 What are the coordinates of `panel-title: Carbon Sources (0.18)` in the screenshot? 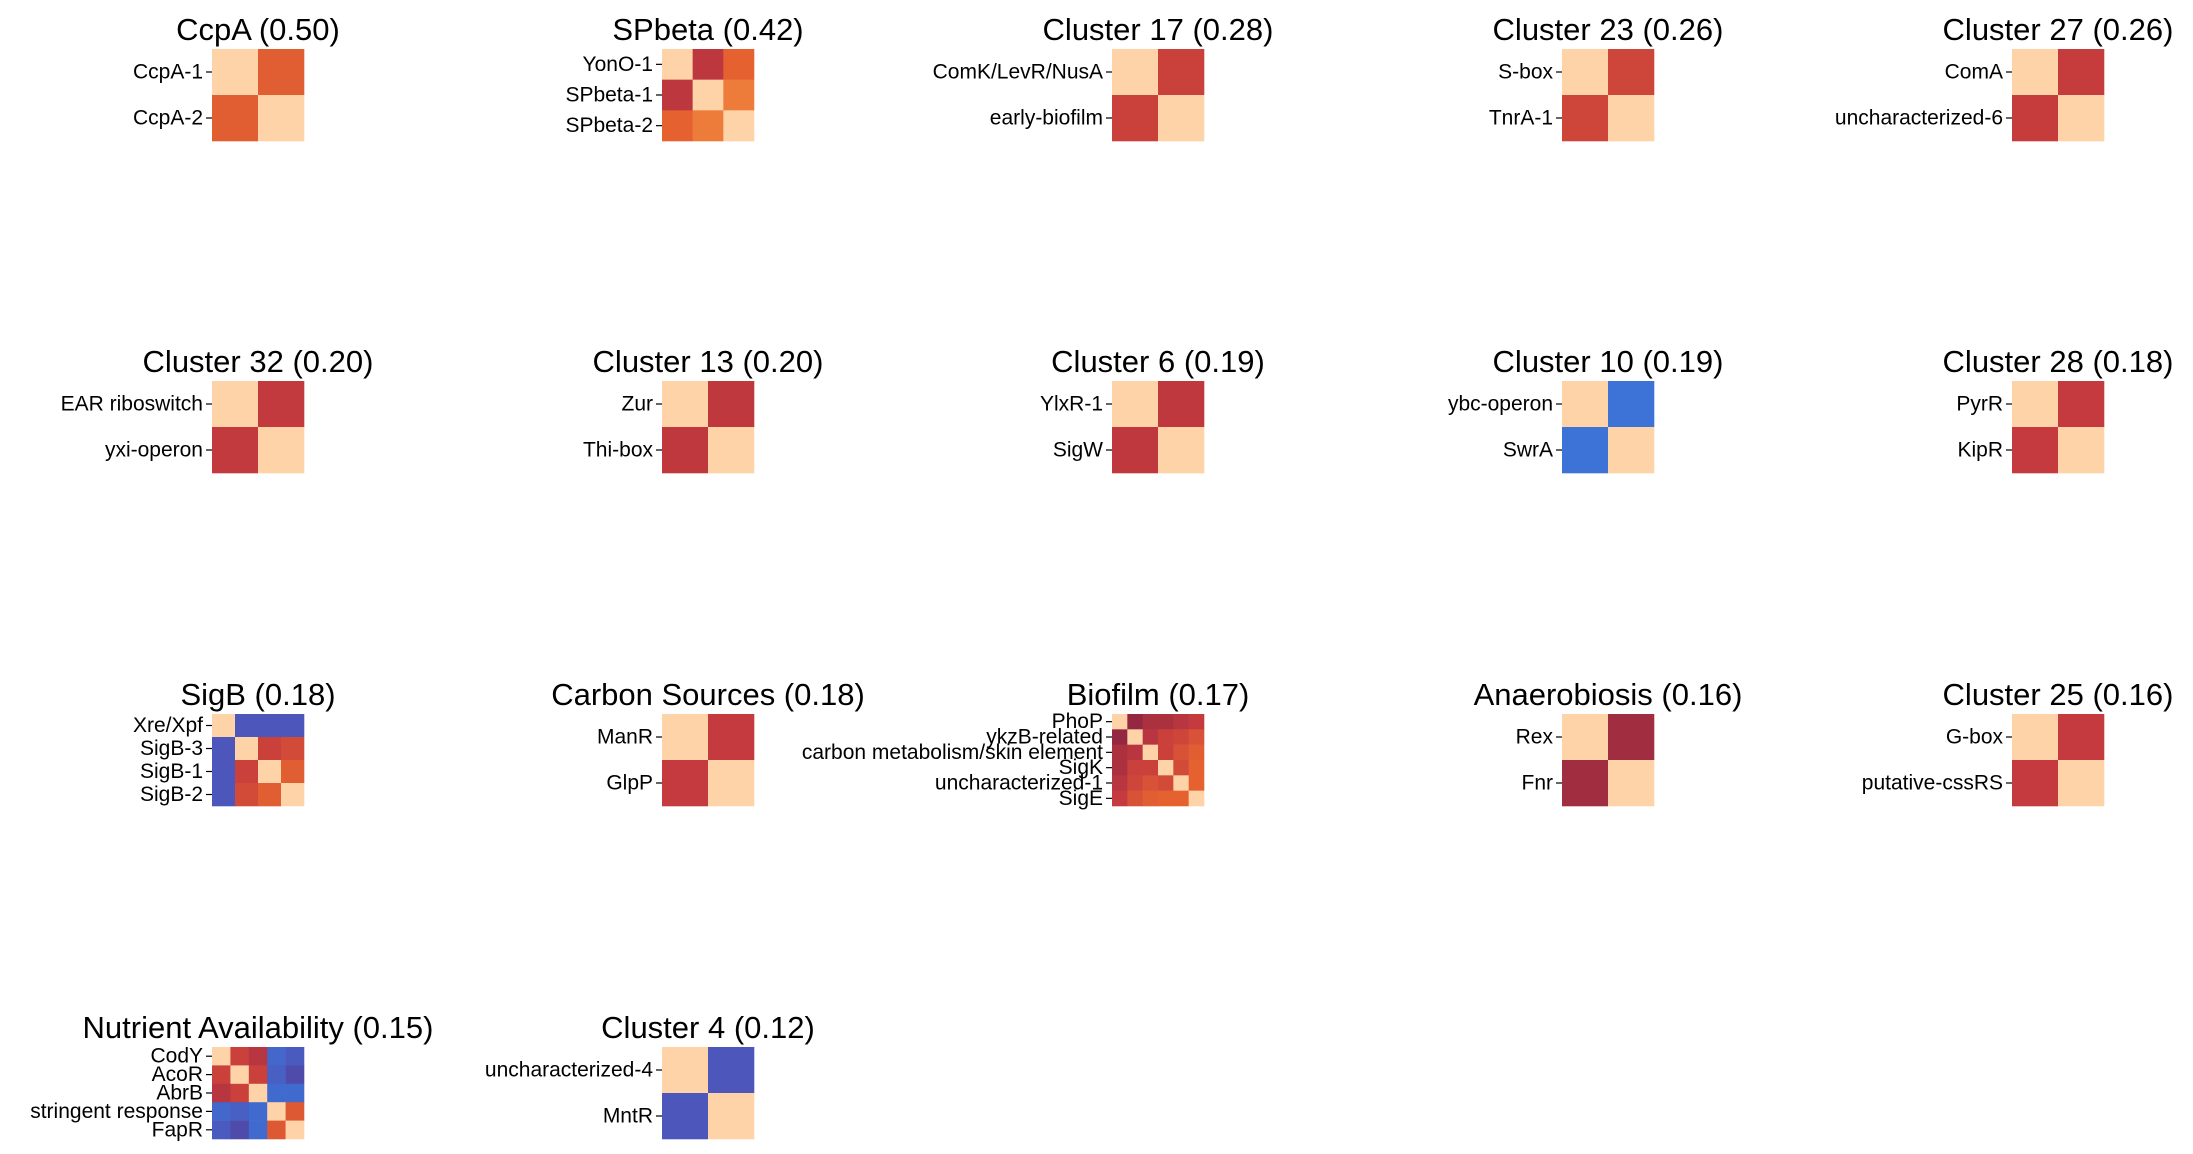 It's located at (708, 694).